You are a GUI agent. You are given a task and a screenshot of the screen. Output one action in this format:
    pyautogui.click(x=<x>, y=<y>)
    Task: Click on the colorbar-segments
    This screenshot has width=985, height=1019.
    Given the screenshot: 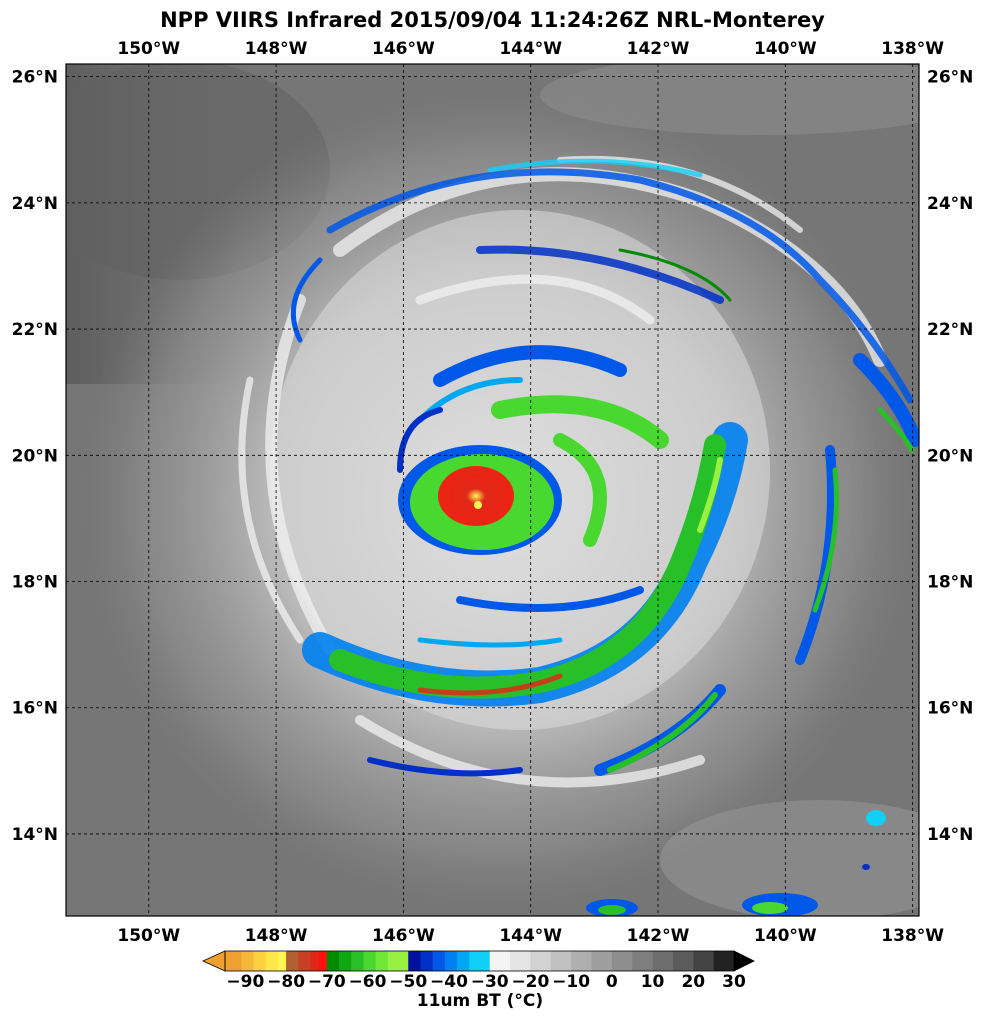 What is the action you would take?
    pyautogui.click(x=478, y=961)
    